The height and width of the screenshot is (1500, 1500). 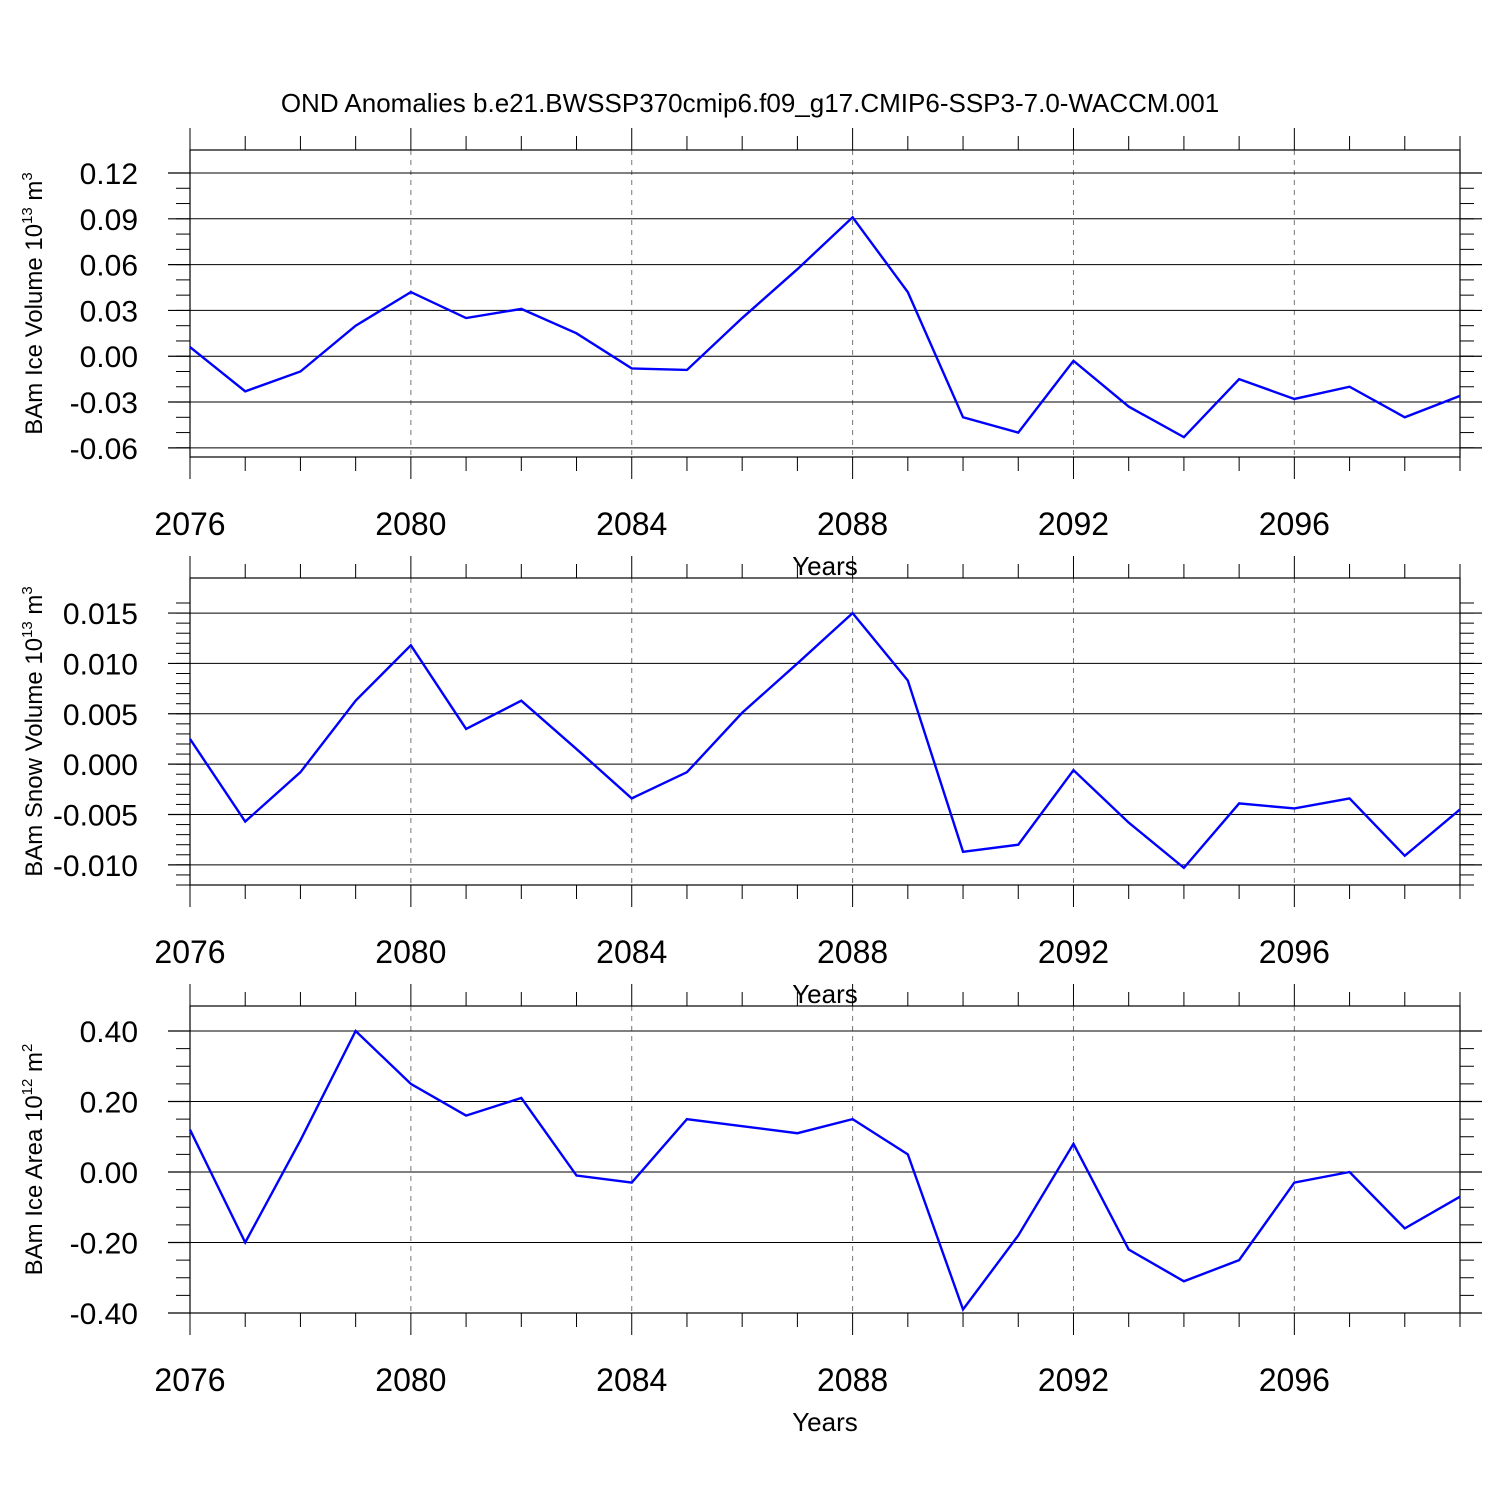 I want to click on y-tick-label: -0.20, so click(x=104, y=1244).